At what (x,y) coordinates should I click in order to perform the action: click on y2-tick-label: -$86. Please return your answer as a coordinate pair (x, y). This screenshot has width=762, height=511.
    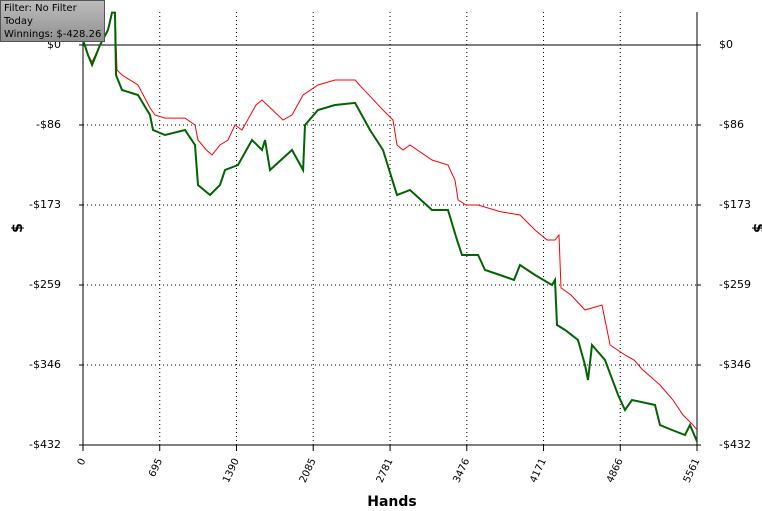
    Looking at the image, I should click on (731, 124).